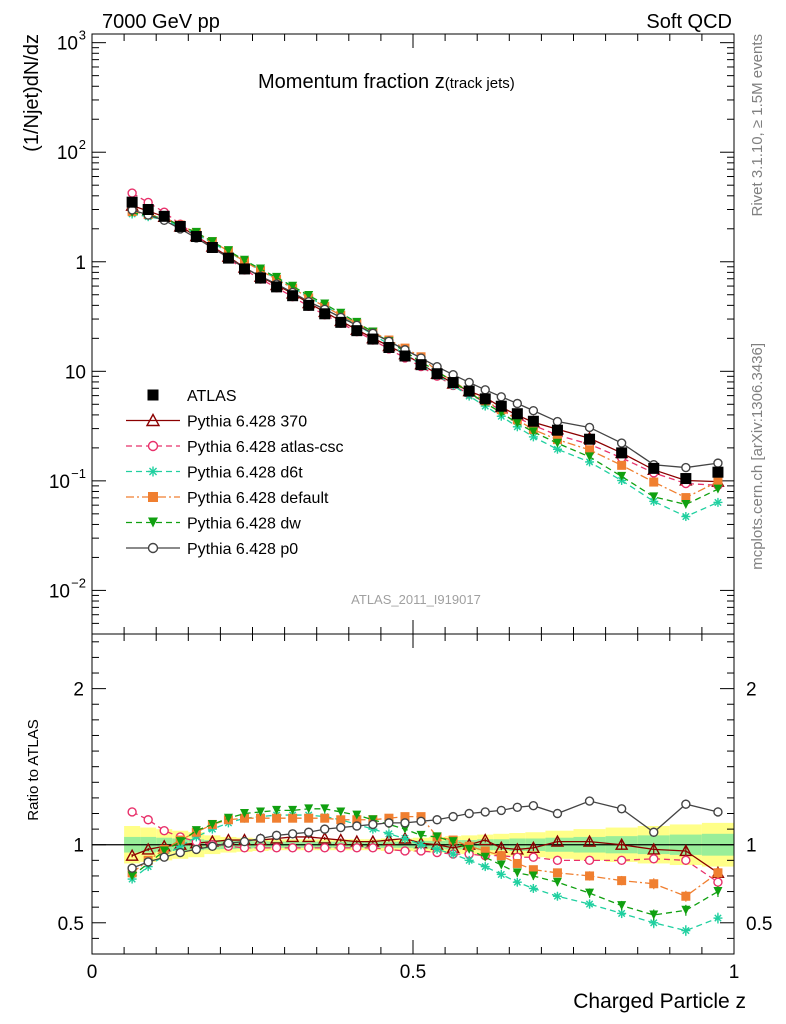  Describe the element at coordinates (734, 972) in the screenshot. I see `x-tick-label: 1` at that location.